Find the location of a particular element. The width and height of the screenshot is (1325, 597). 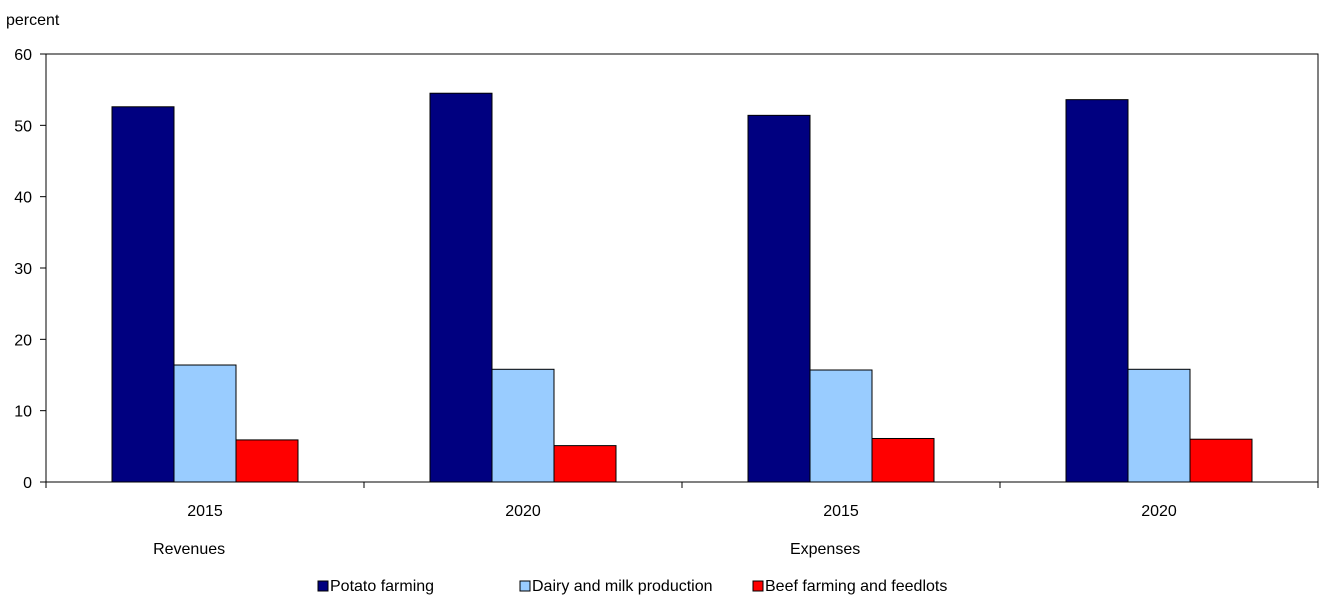

legend-label: Dairy and milk production is located at coordinates (622, 586).